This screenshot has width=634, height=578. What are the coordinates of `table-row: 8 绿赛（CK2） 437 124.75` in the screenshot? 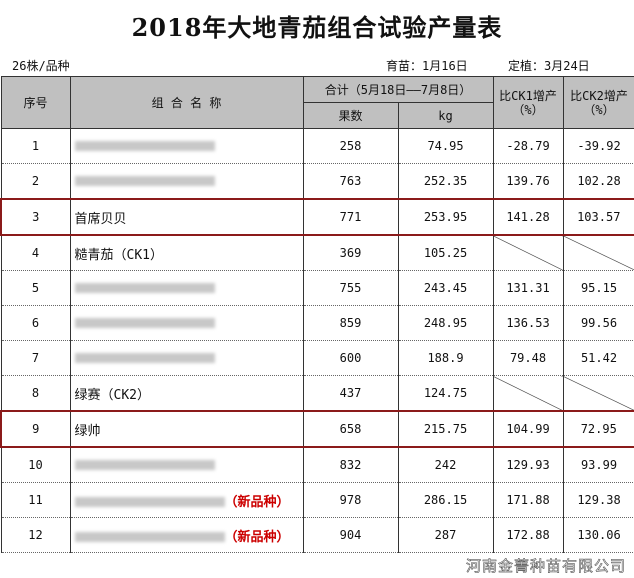 It's located at (317, 393).